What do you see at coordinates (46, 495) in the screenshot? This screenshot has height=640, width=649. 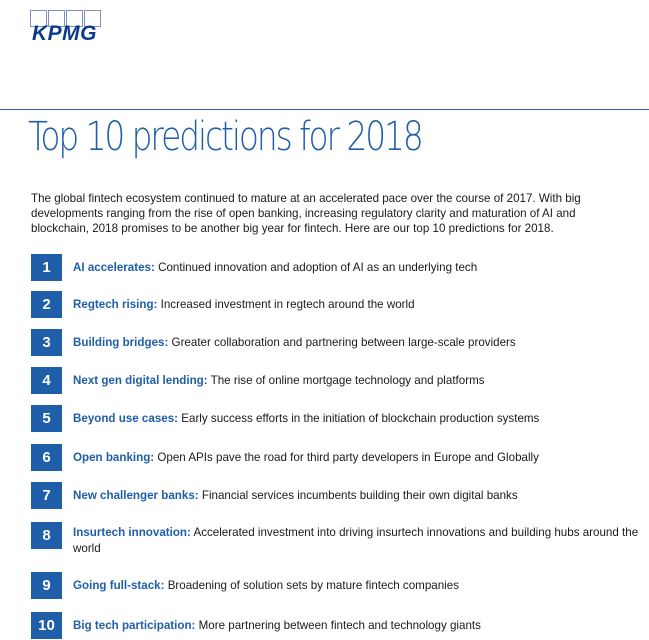 I see `prediction-number: 7` at bounding box center [46, 495].